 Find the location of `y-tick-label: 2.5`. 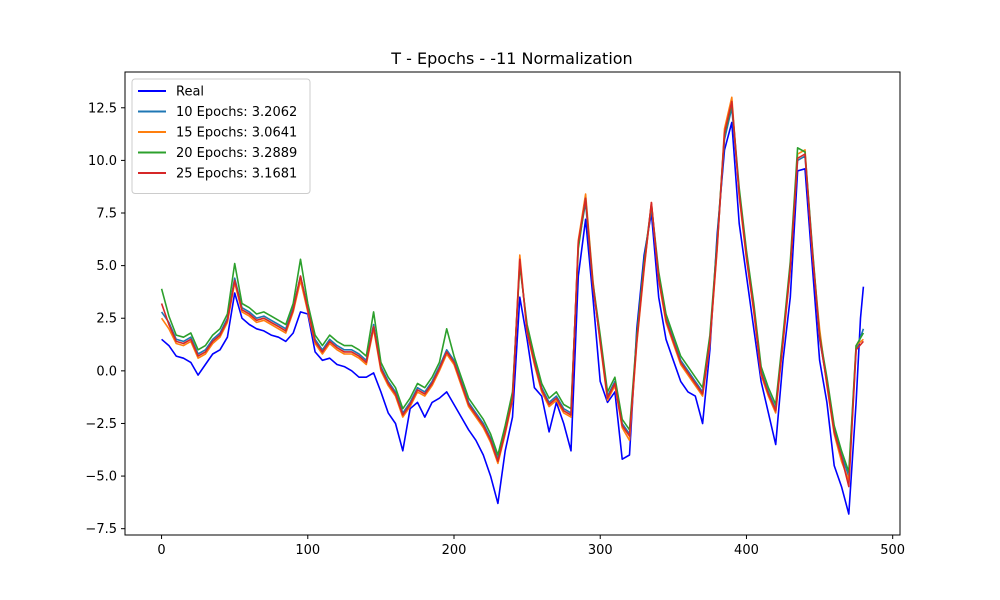

y-tick-label: 2.5 is located at coordinates (106, 319).